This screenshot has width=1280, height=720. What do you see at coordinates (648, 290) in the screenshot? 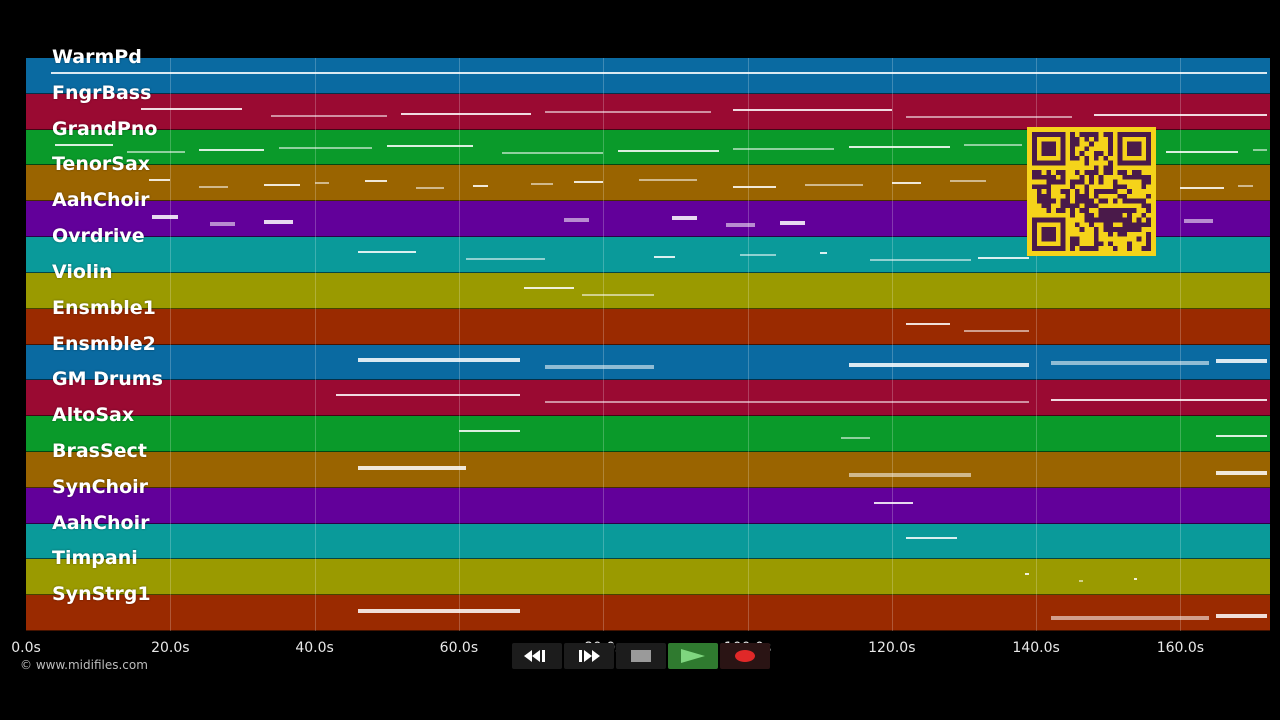
I see `track-lane-violin` at bounding box center [648, 290].